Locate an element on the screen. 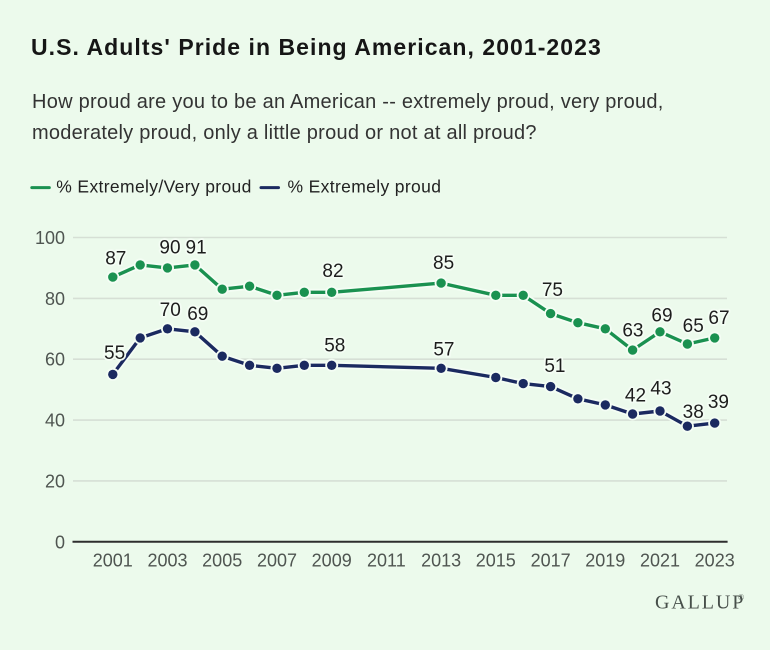  svg-text: 80 is located at coordinates (55, 299).